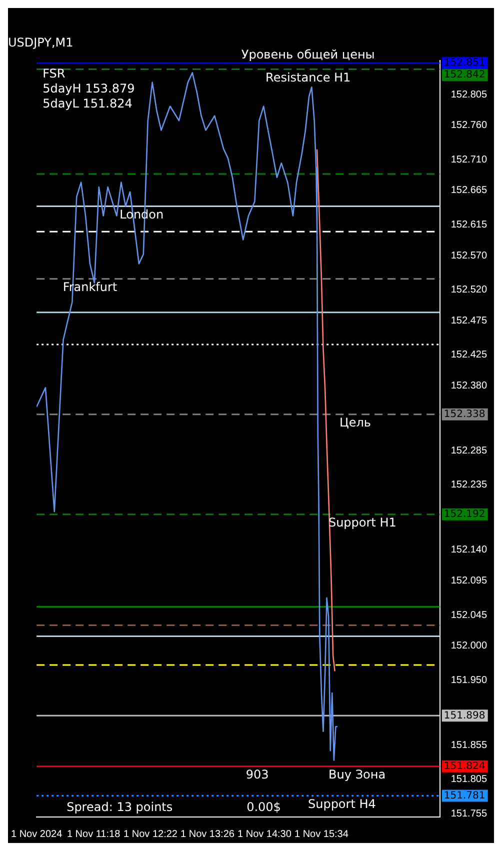 The height and width of the screenshot is (857, 502). I want to click on y-tick-label: 152.285, so click(469, 450).